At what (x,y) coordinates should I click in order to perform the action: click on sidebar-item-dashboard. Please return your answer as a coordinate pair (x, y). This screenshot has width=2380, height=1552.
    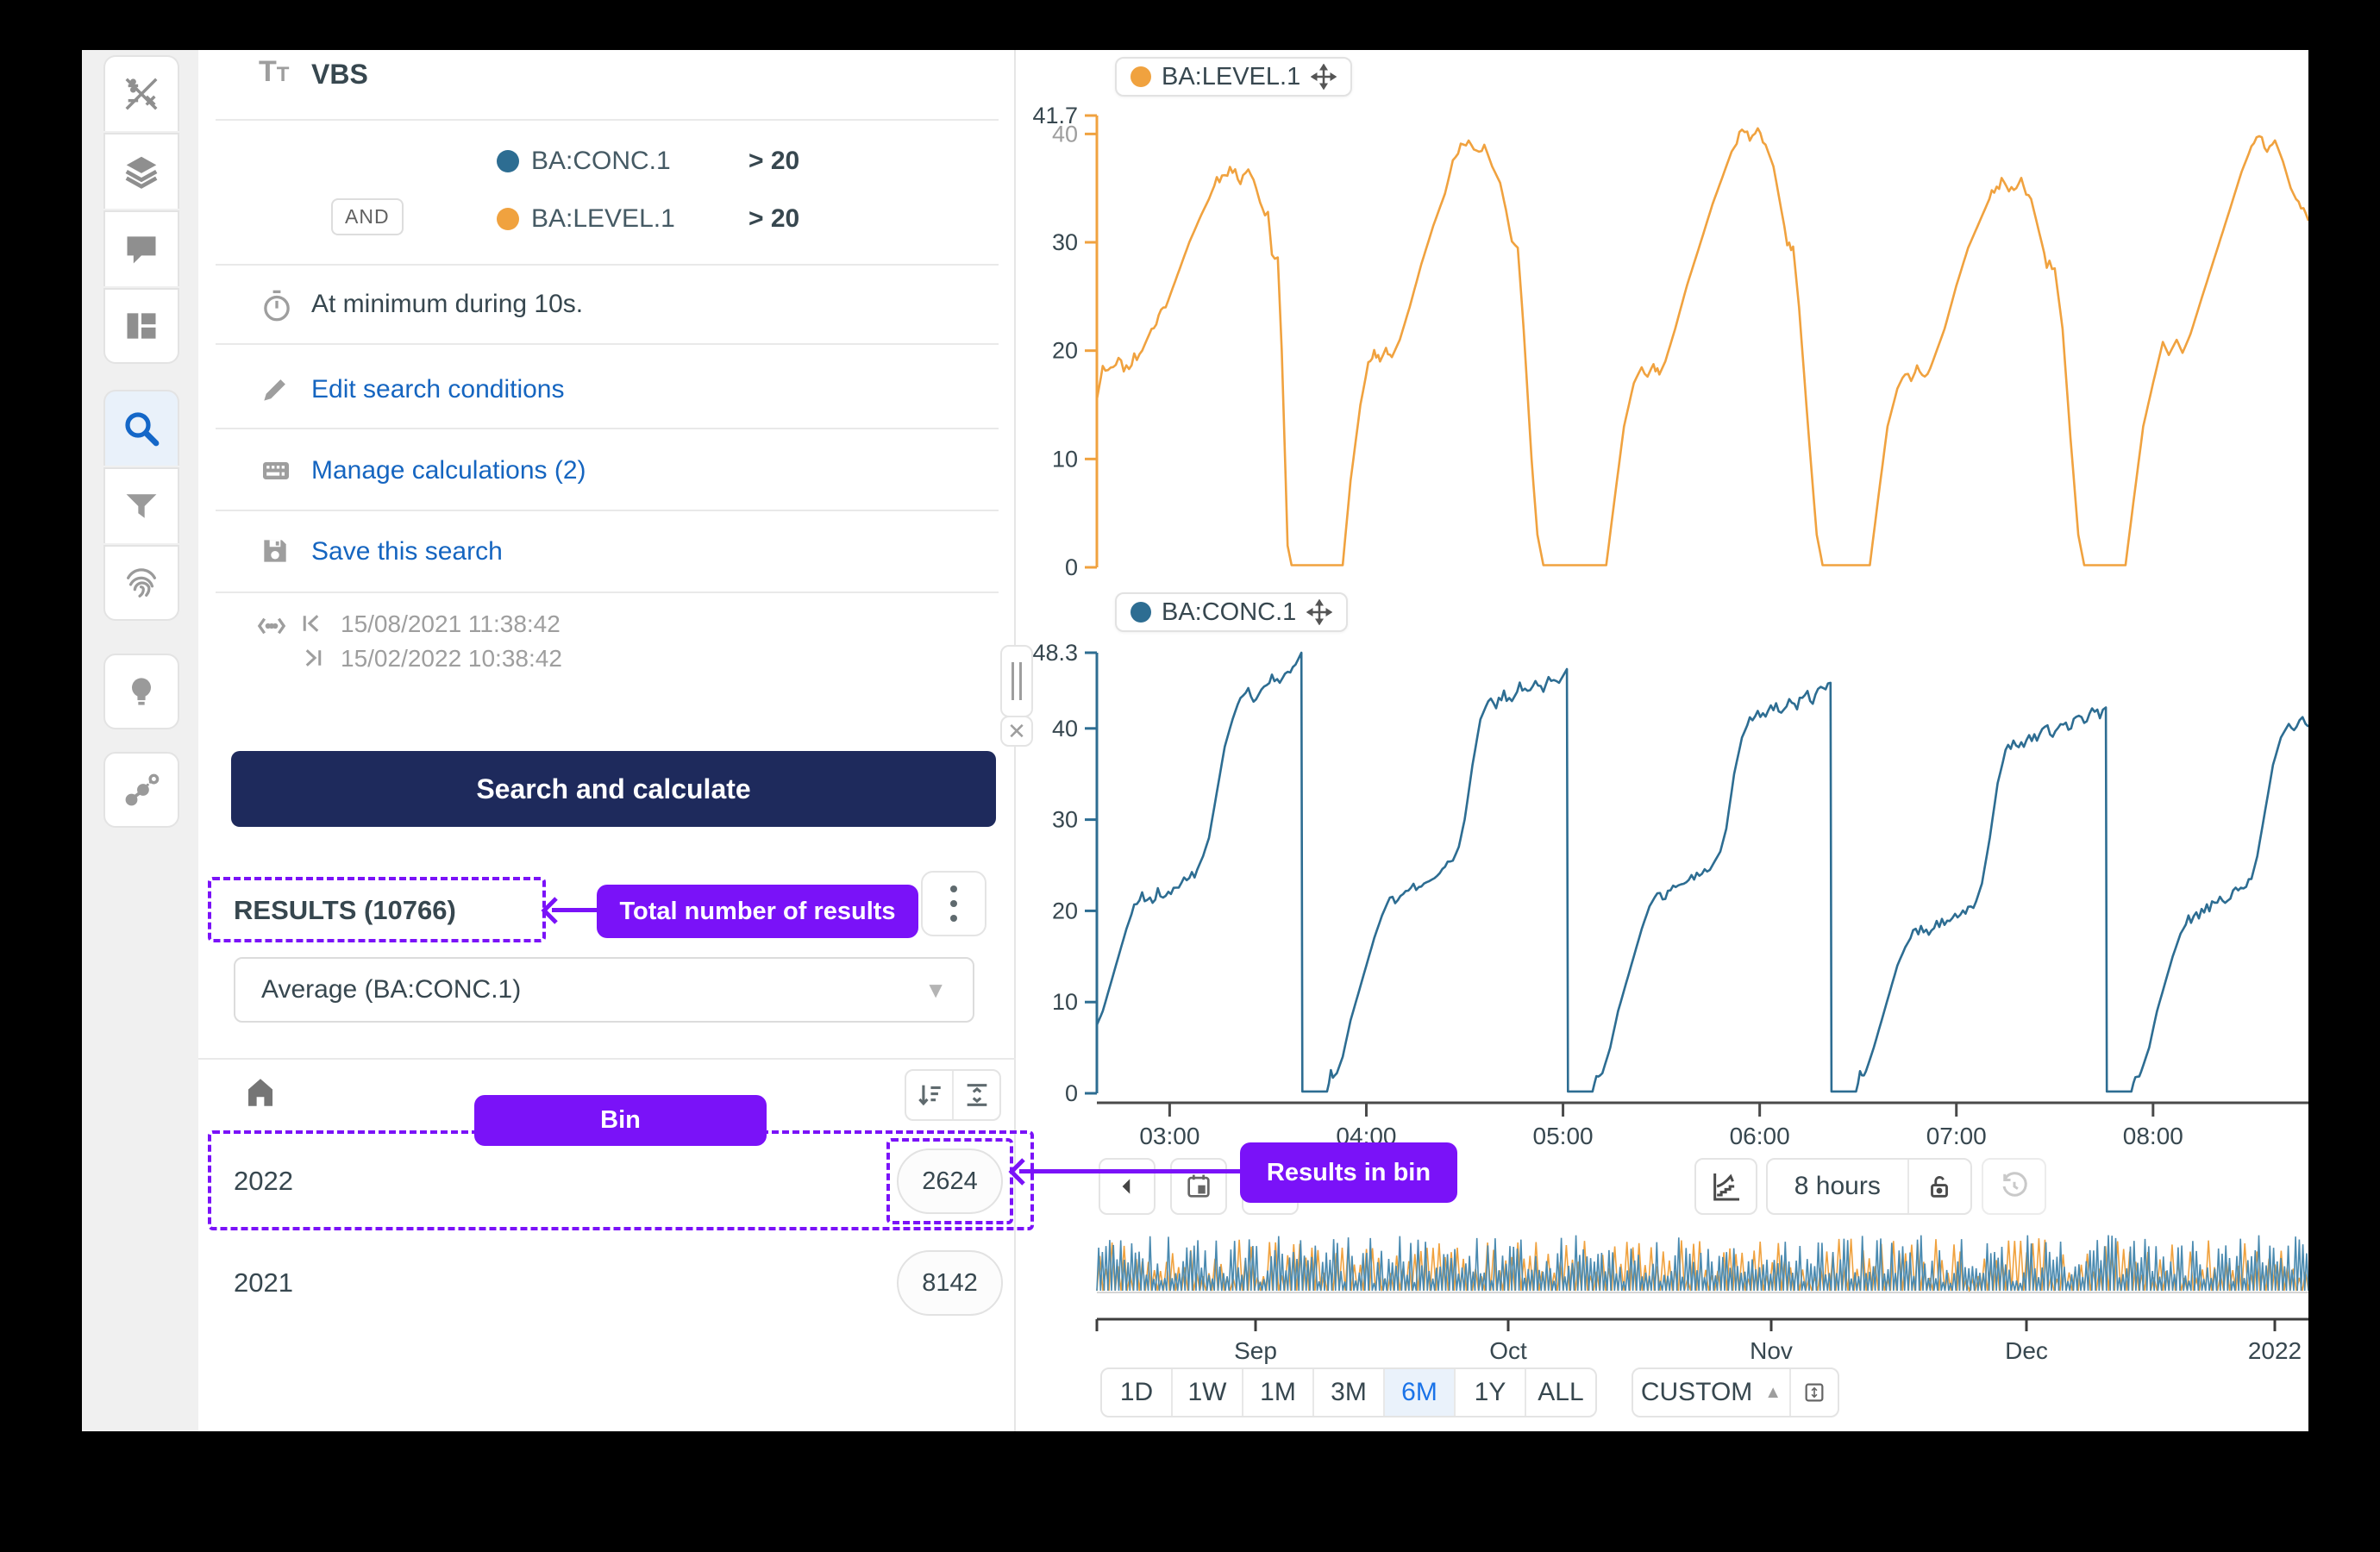
    Looking at the image, I should click on (141, 326).